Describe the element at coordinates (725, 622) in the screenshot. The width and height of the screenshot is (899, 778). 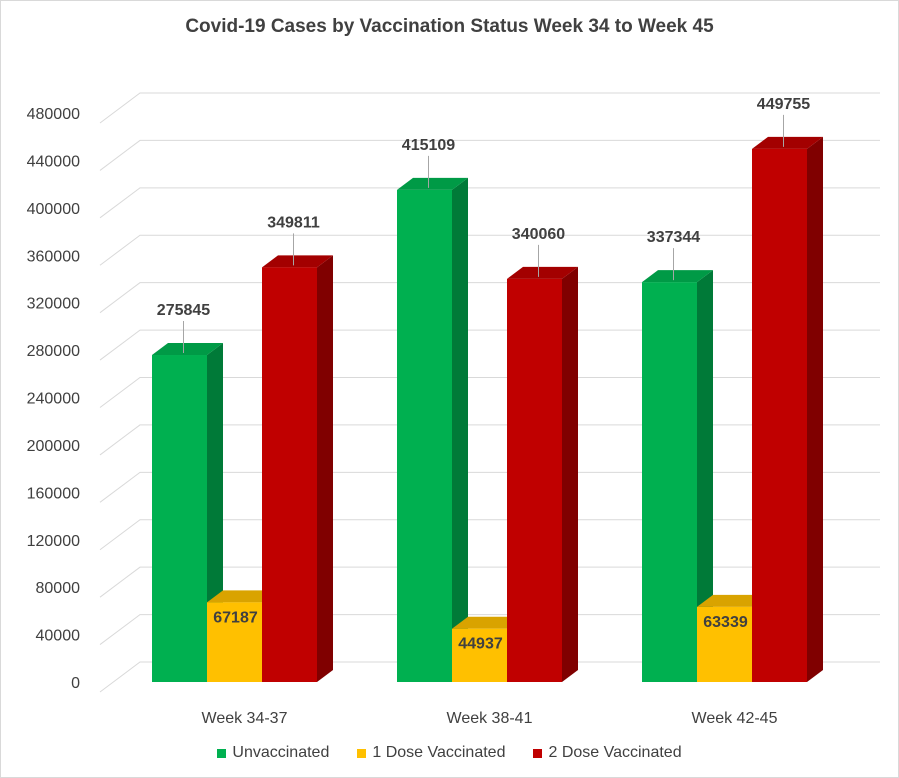
I see `data-label: 63339` at that location.